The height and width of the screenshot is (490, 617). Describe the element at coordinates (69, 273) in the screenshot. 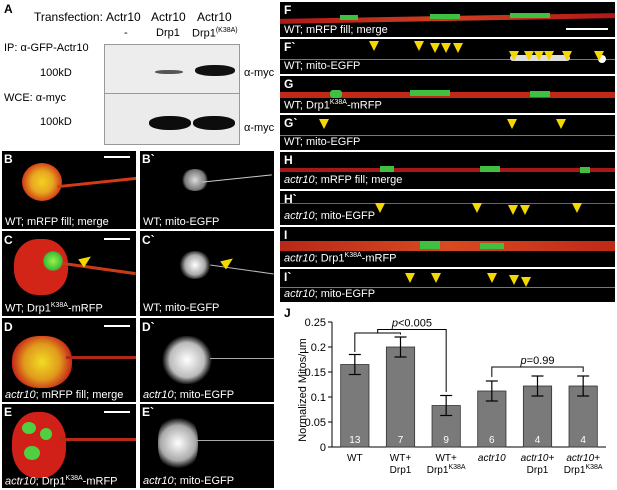

I see `image-c` at that location.